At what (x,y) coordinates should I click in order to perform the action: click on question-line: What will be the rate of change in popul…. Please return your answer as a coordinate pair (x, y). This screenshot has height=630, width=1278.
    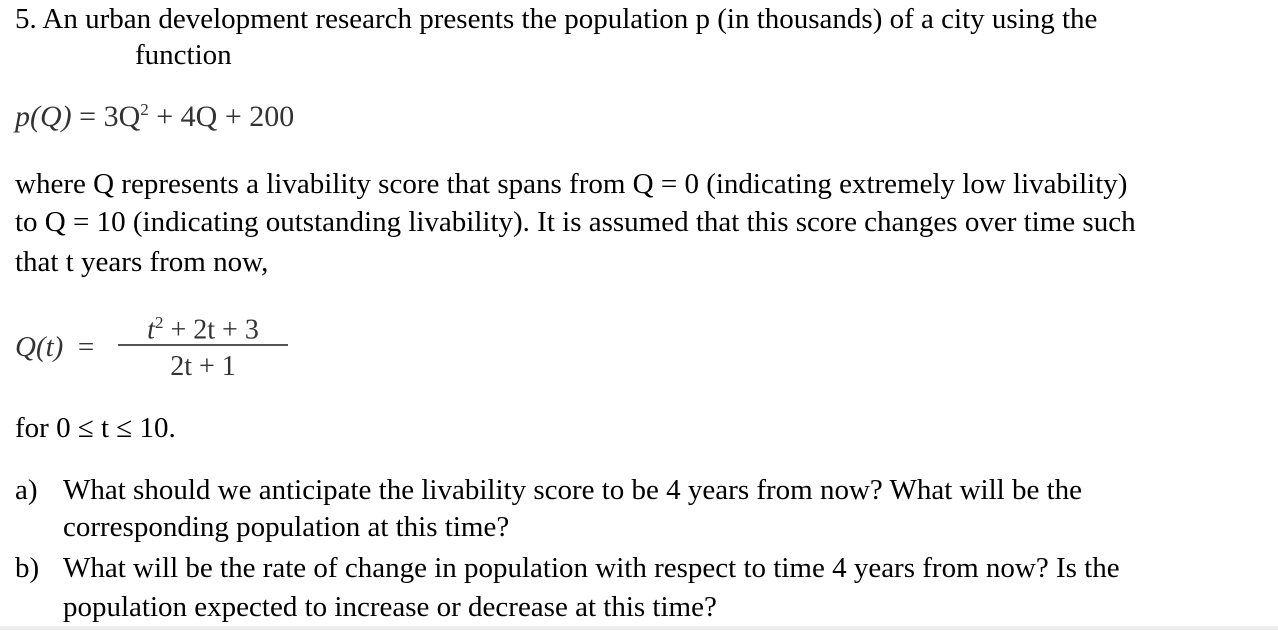
    Looking at the image, I should click on (591, 568).